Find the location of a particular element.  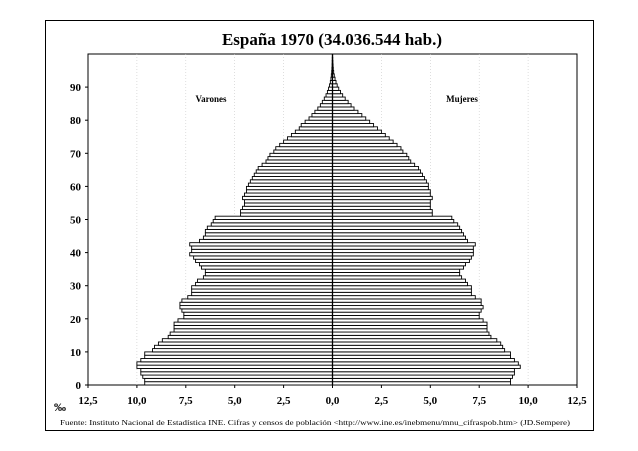

x-tick-label: 12,5 is located at coordinates (88, 401).